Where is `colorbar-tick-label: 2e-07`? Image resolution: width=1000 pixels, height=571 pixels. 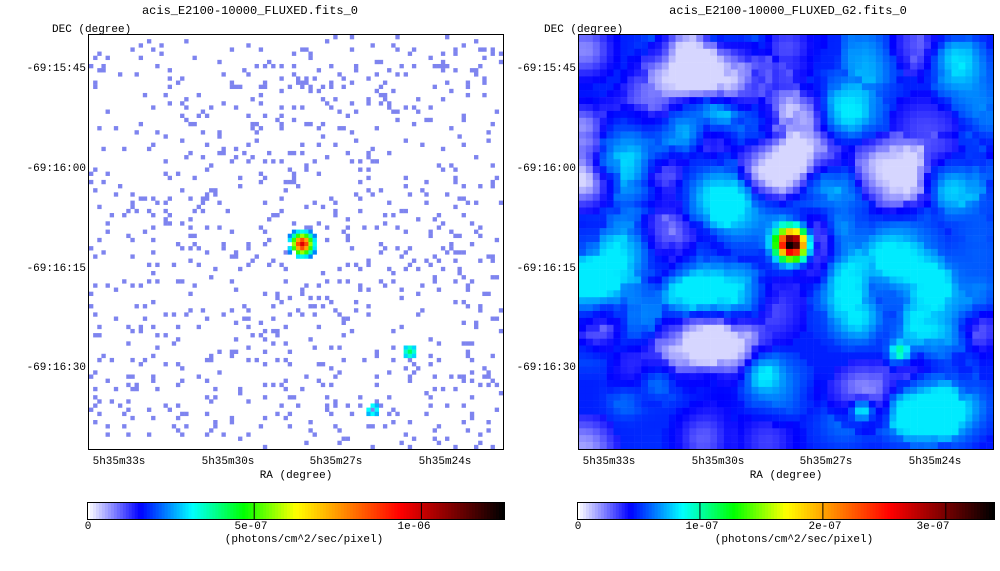 colorbar-tick-label: 2e-07 is located at coordinates (825, 527).